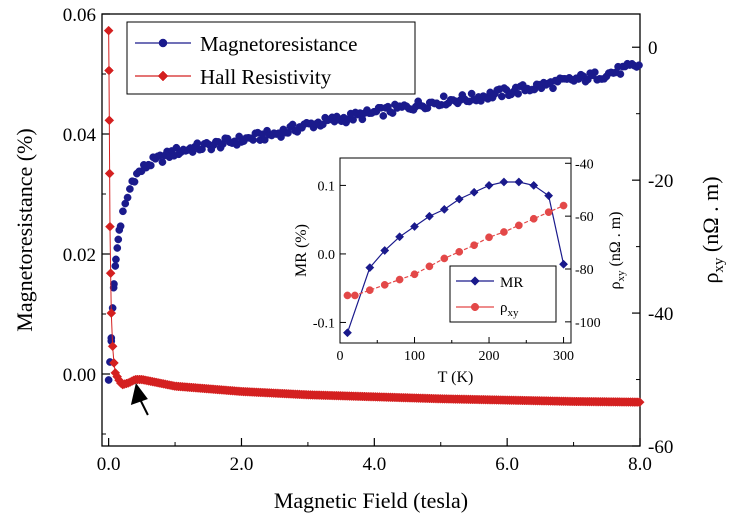  Describe the element at coordinates (563, 356) in the screenshot. I see `inset-x-tick-label: 300` at that location.